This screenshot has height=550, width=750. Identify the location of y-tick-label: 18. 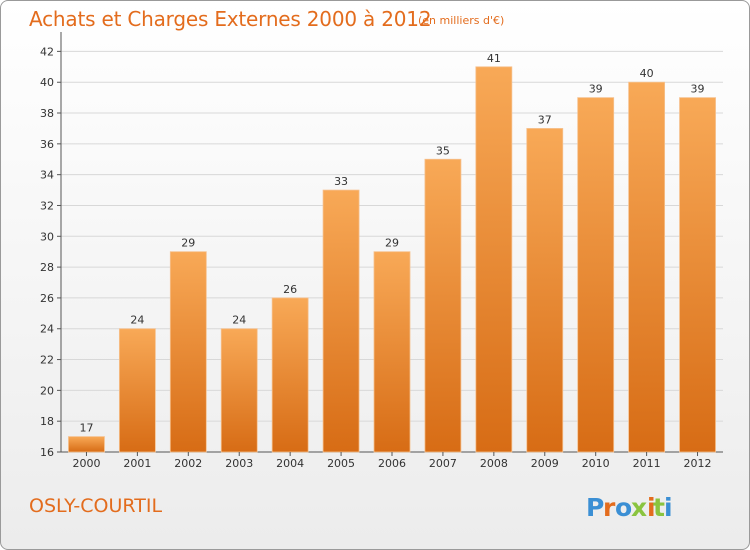
(47, 421).